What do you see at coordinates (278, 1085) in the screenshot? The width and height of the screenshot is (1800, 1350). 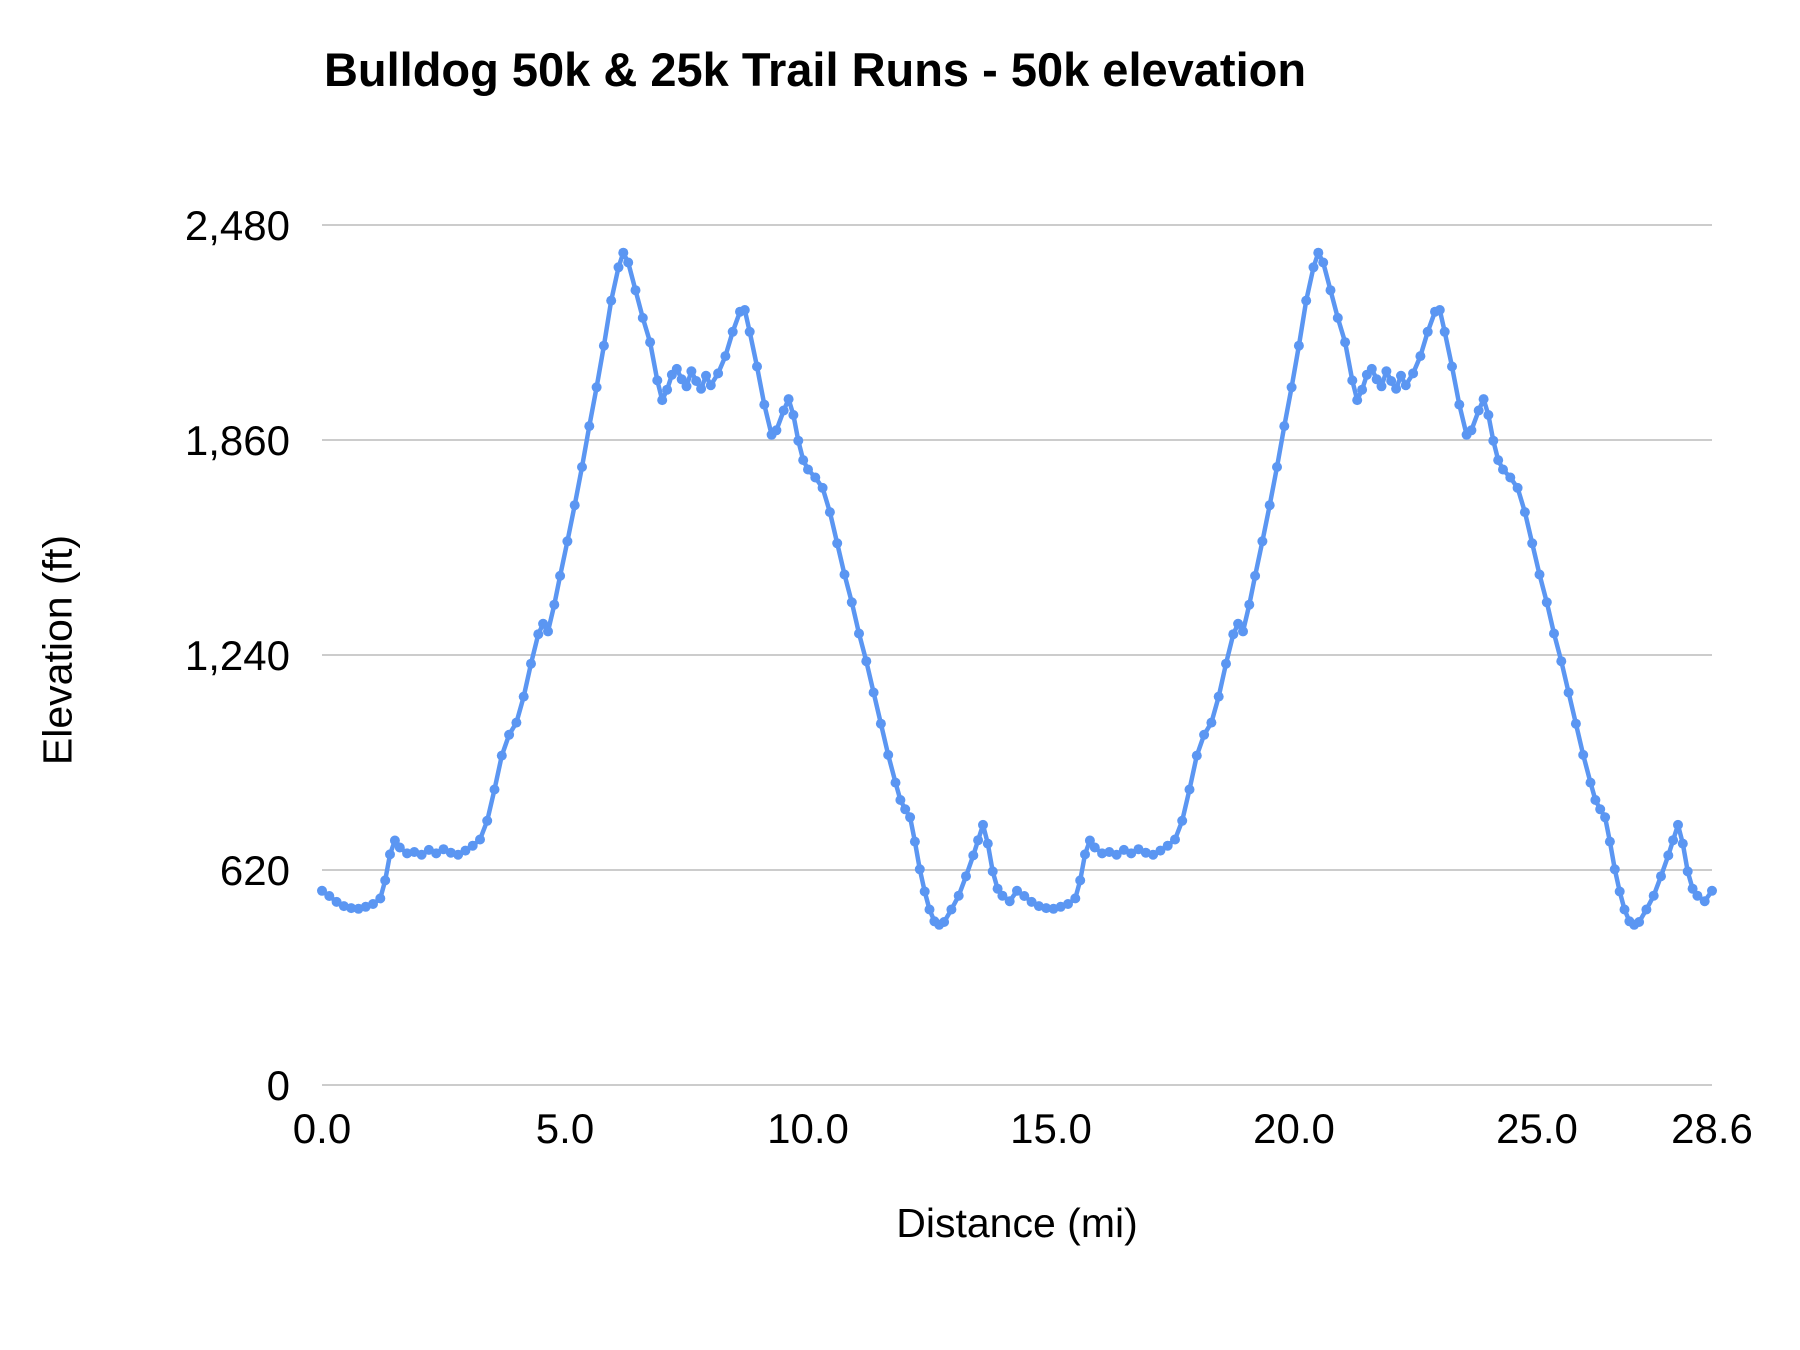 I see `y-tick-label: 0` at bounding box center [278, 1085].